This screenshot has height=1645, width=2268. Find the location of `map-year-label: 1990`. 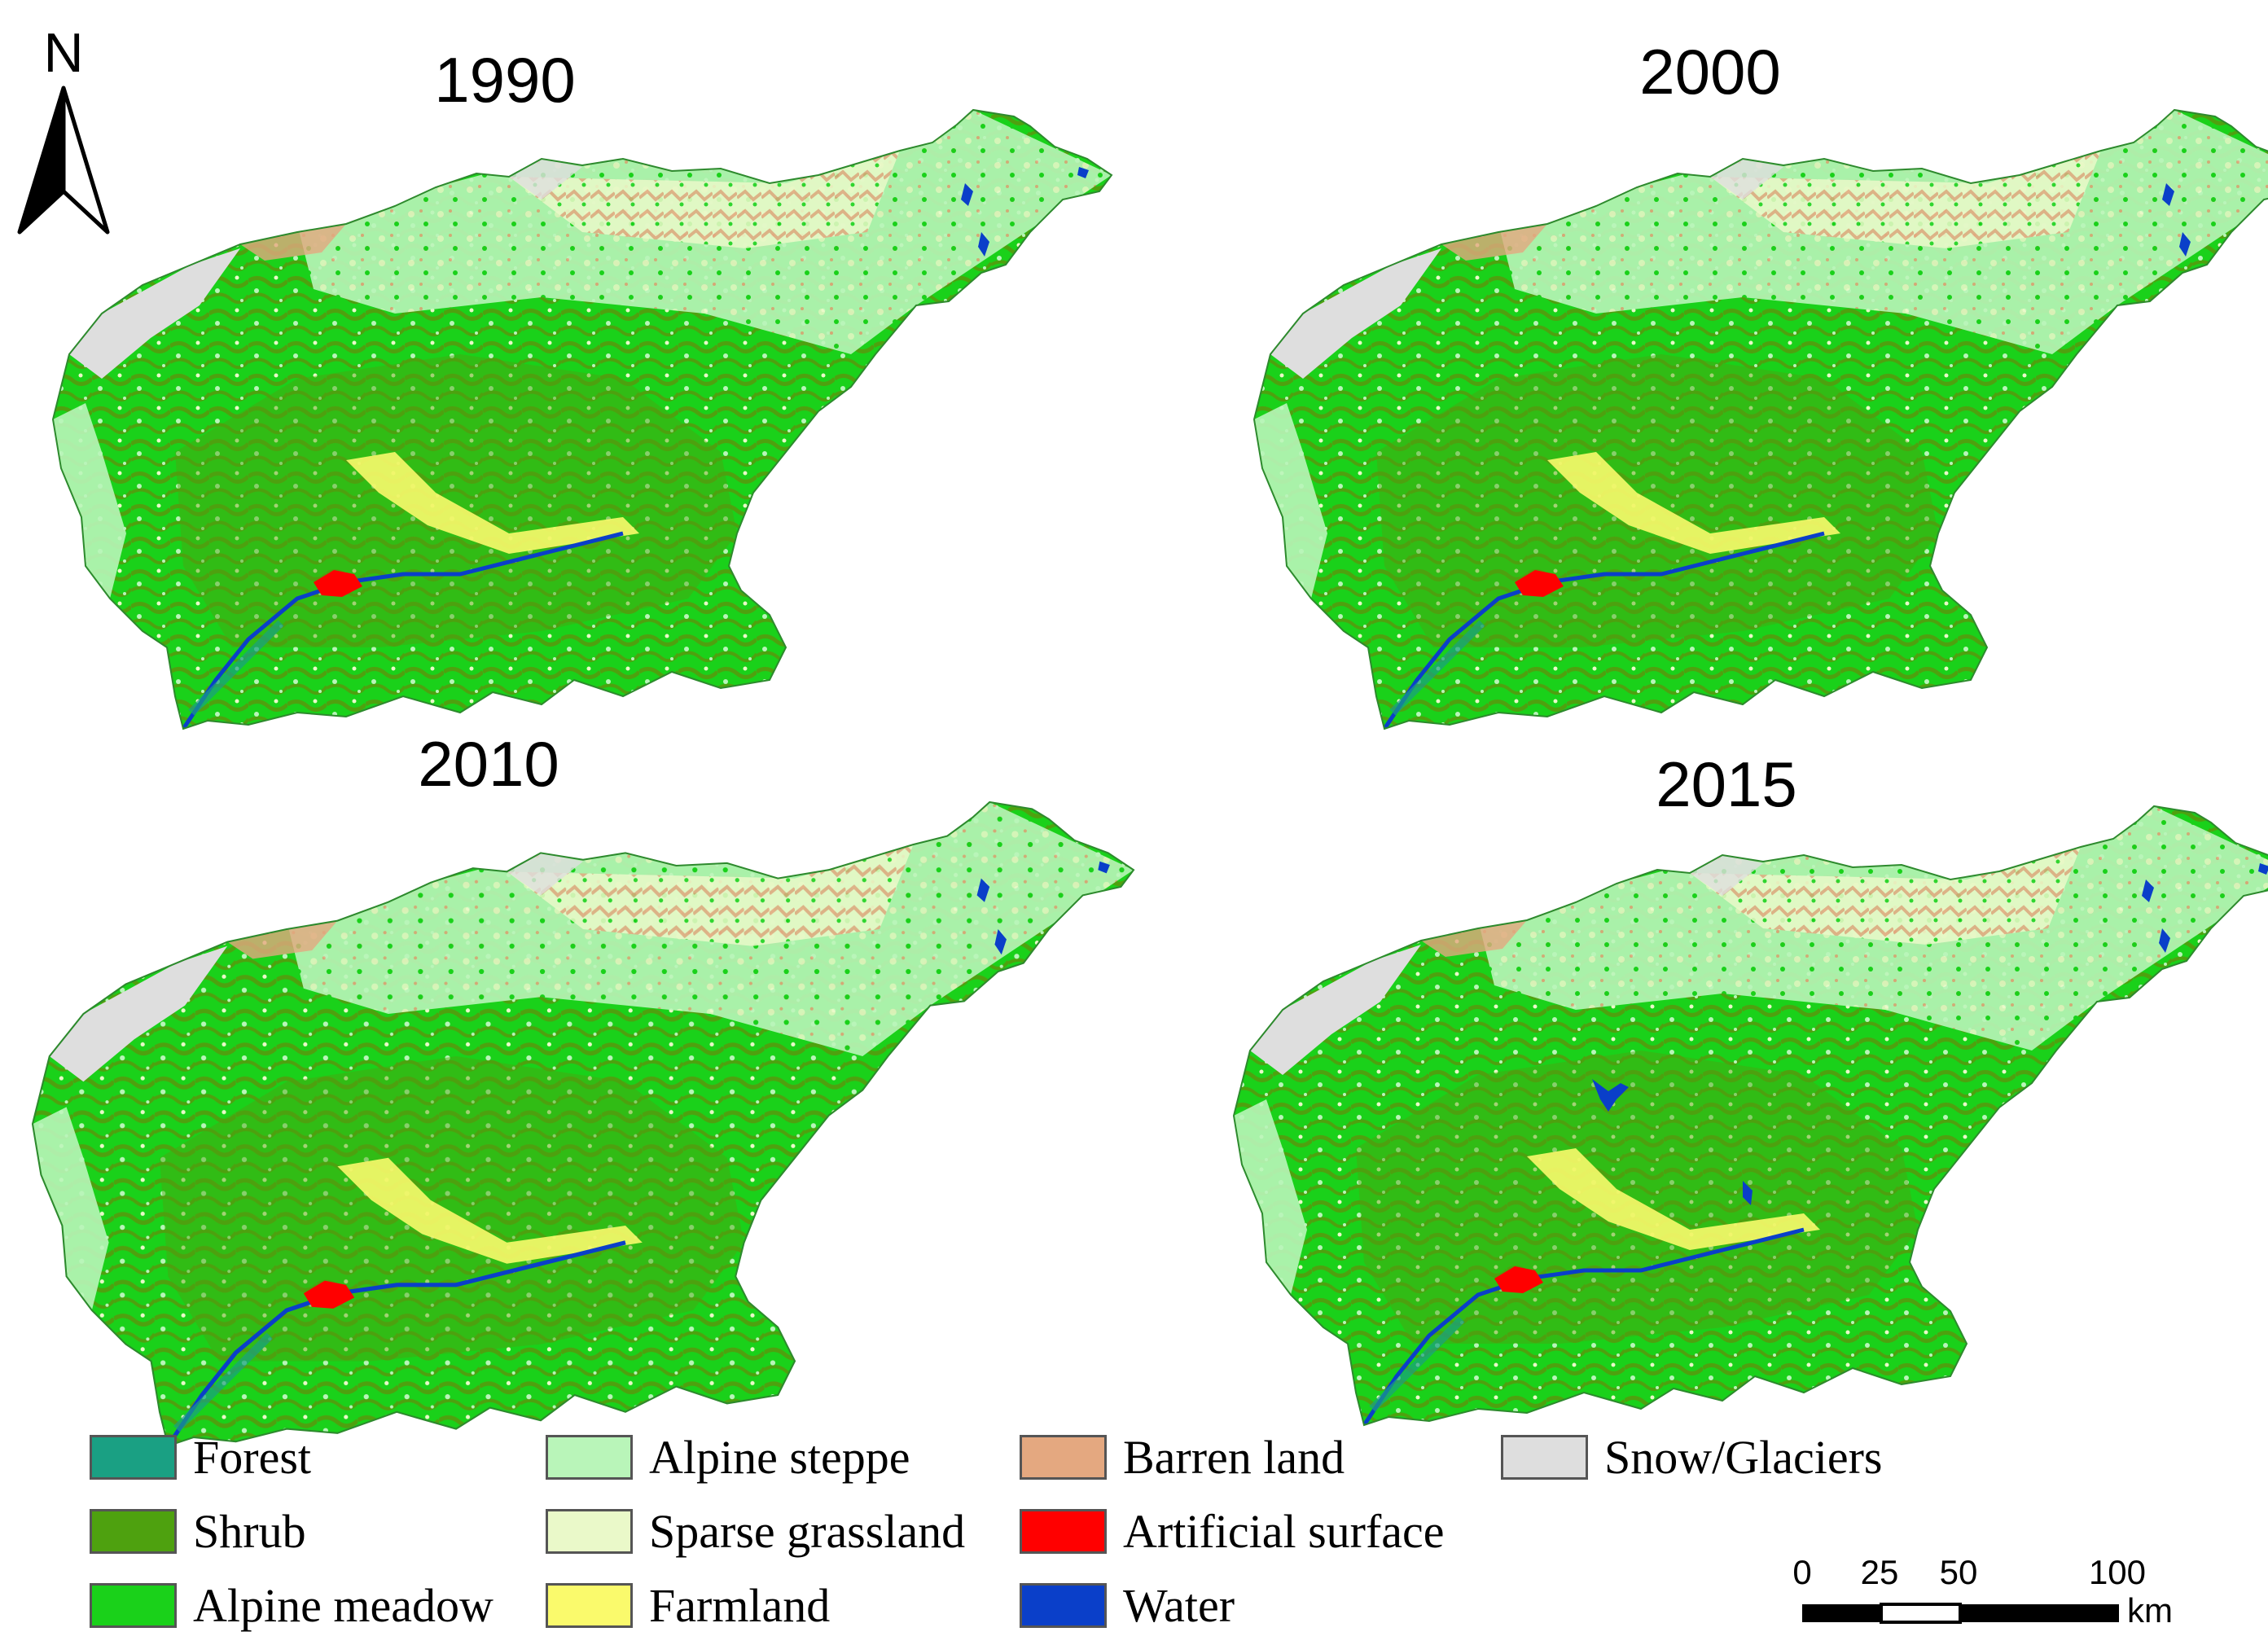

map-year-label: 1990 is located at coordinates (505, 80).